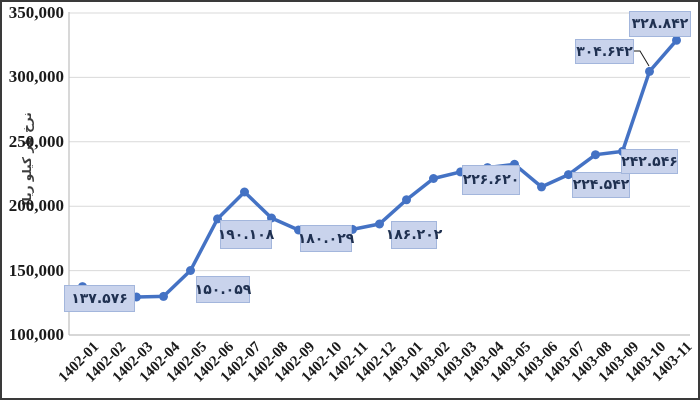  I want to click on y-tick-label: 300,000, so click(36, 77).